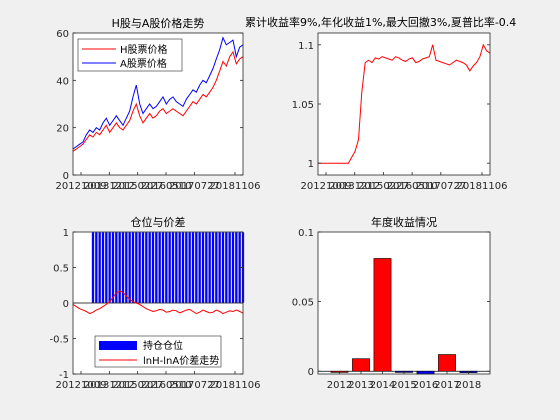  What do you see at coordinates (62, 34) in the screenshot?
I see `y-tick-label: 60` at bounding box center [62, 34].